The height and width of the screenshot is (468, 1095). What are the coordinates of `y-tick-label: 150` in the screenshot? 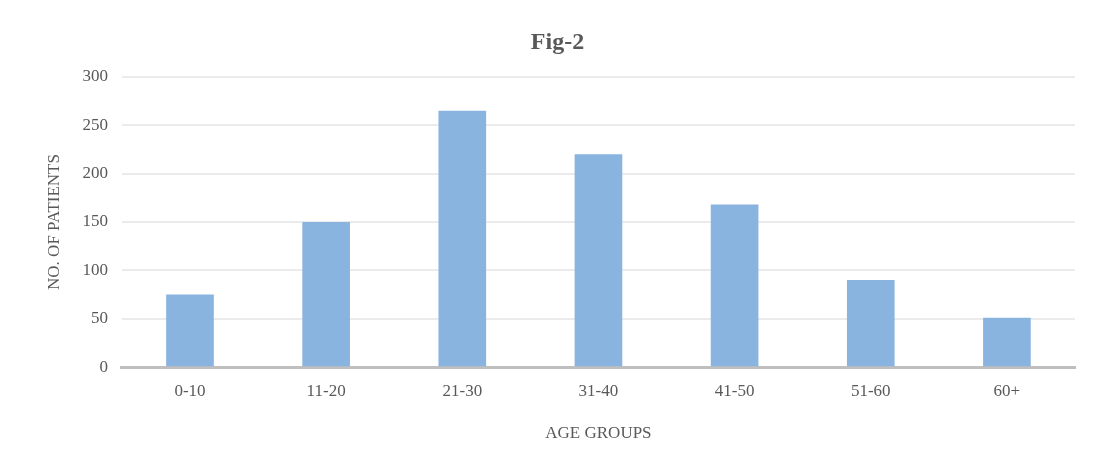 It's located at (95, 221).